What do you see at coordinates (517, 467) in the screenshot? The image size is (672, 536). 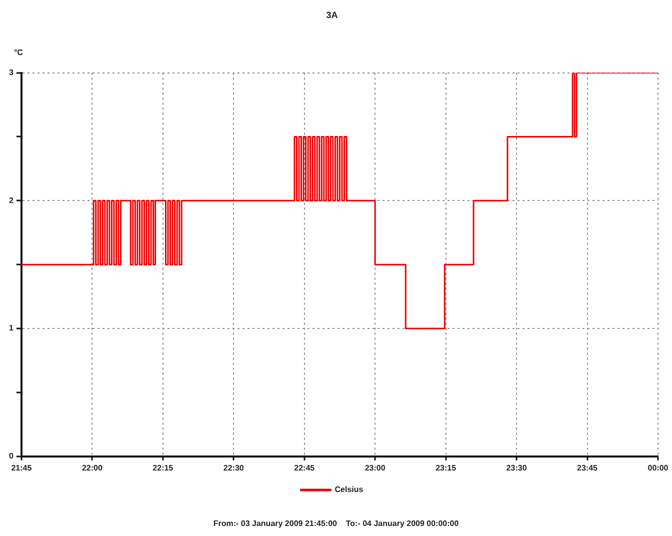 I see `x-tick-label: 23:30` at bounding box center [517, 467].